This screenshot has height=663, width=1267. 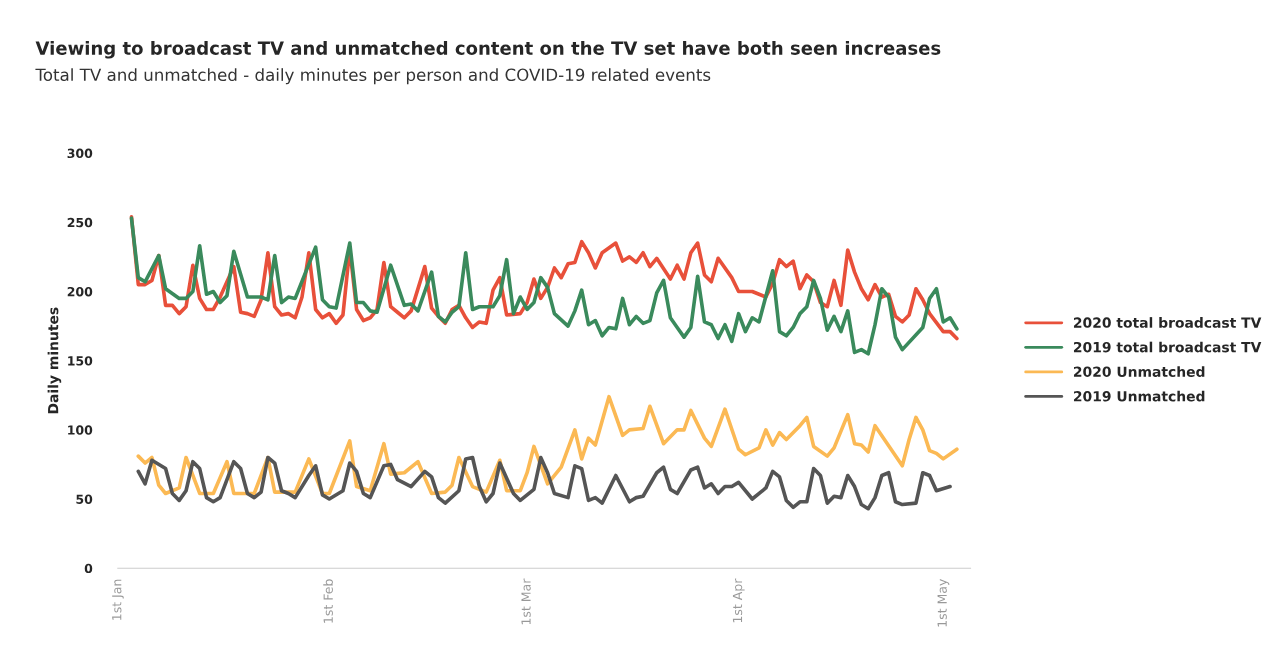 I want to click on legend-label: 2019 Unmatched, so click(x=1139, y=396).